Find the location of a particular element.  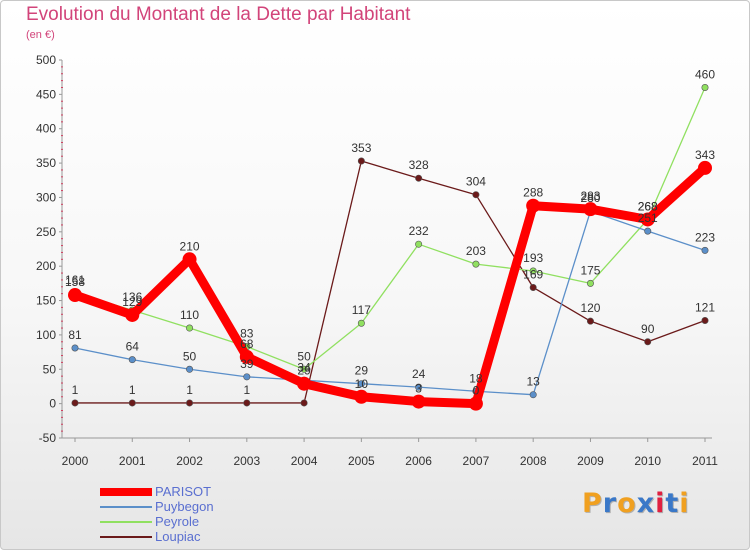

x-tick-label: 2003 is located at coordinates (246, 461).